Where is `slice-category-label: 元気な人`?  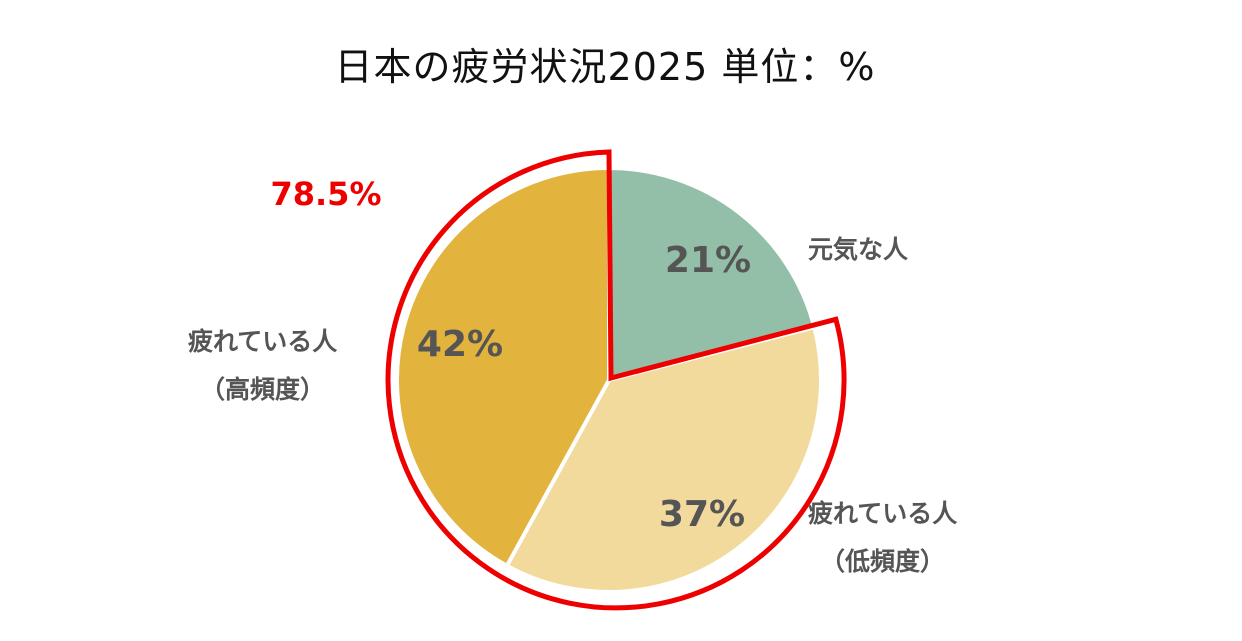 slice-category-label: 元気な人 is located at coordinates (858, 249).